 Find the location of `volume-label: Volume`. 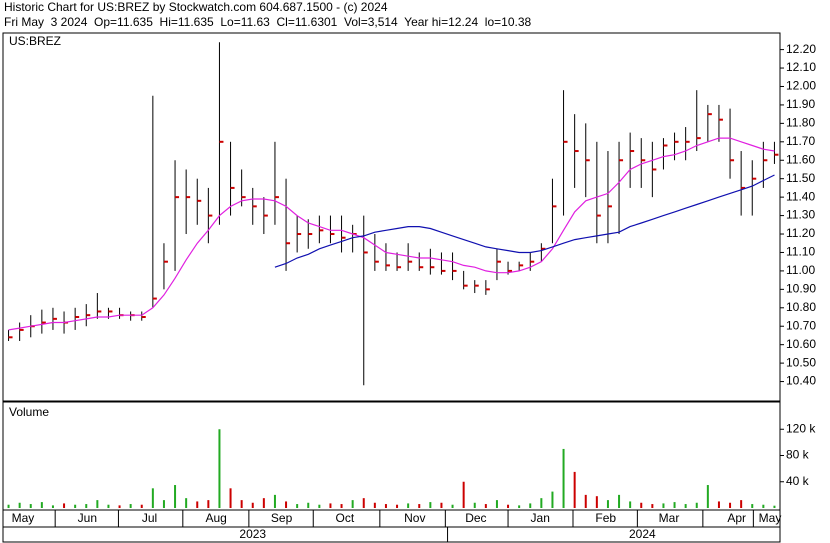

volume-label: Volume is located at coordinates (29, 412).